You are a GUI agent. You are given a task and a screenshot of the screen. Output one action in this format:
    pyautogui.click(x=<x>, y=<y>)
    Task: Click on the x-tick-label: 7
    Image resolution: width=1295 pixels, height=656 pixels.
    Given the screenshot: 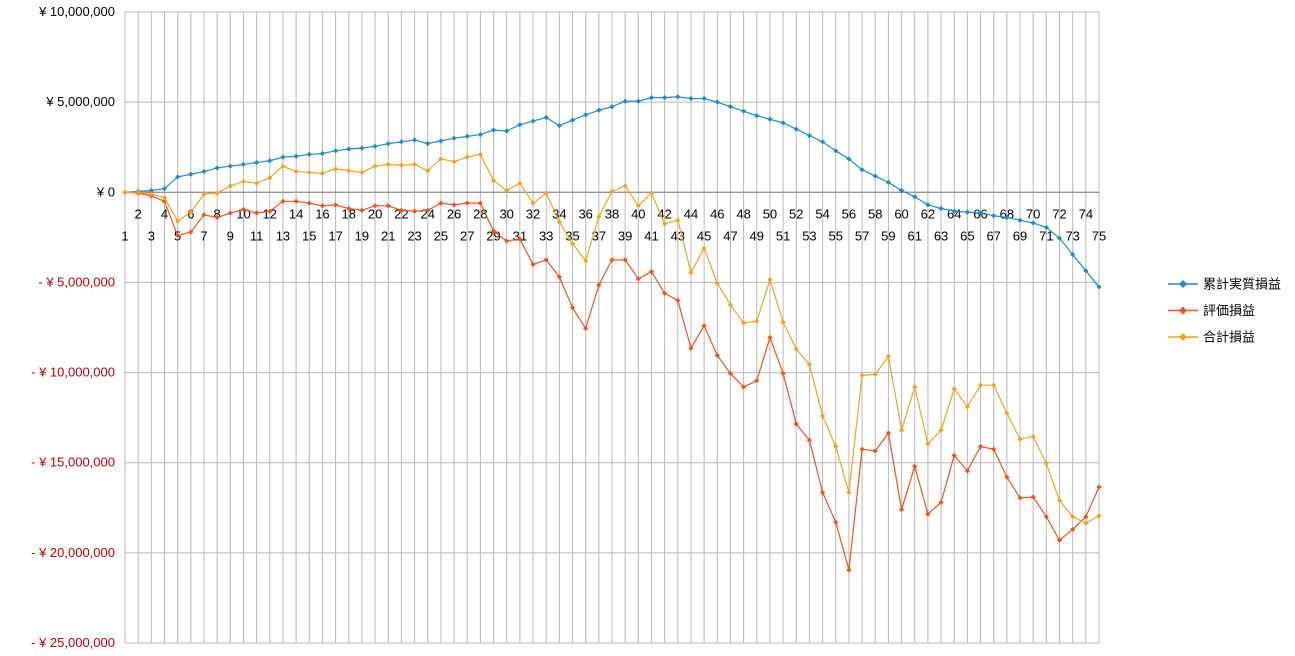 What is the action you would take?
    pyautogui.click(x=203, y=235)
    